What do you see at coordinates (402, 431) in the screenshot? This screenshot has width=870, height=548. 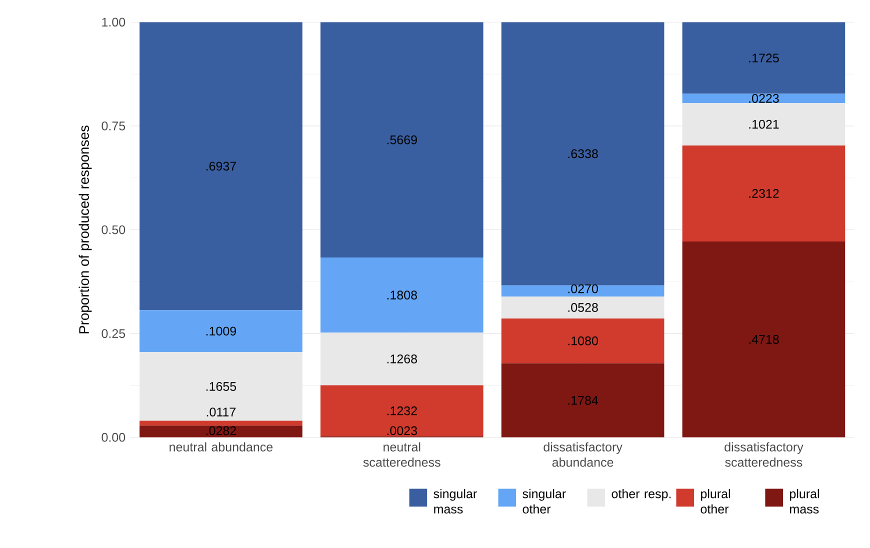 I see `data-label: .0023` at bounding box center [402, 431].